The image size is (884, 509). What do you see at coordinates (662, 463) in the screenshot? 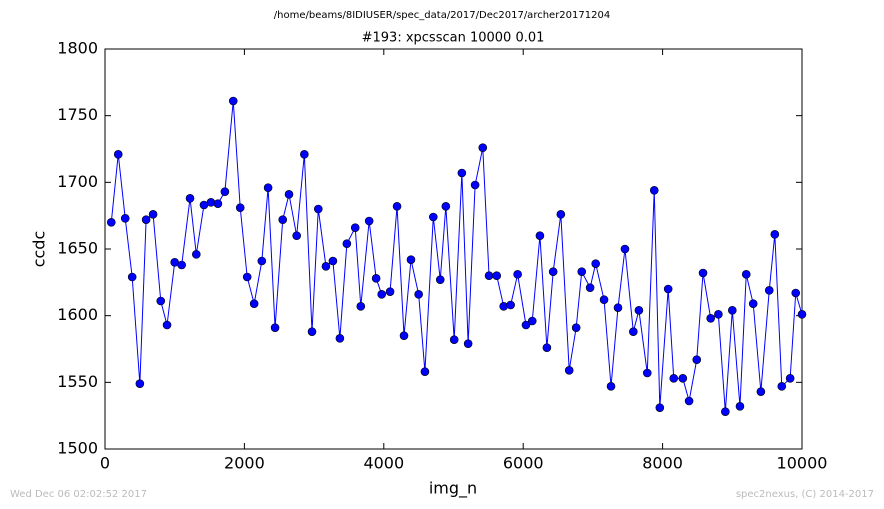
I see `x-tick-label: 8000` at bounding box center [662, 463].